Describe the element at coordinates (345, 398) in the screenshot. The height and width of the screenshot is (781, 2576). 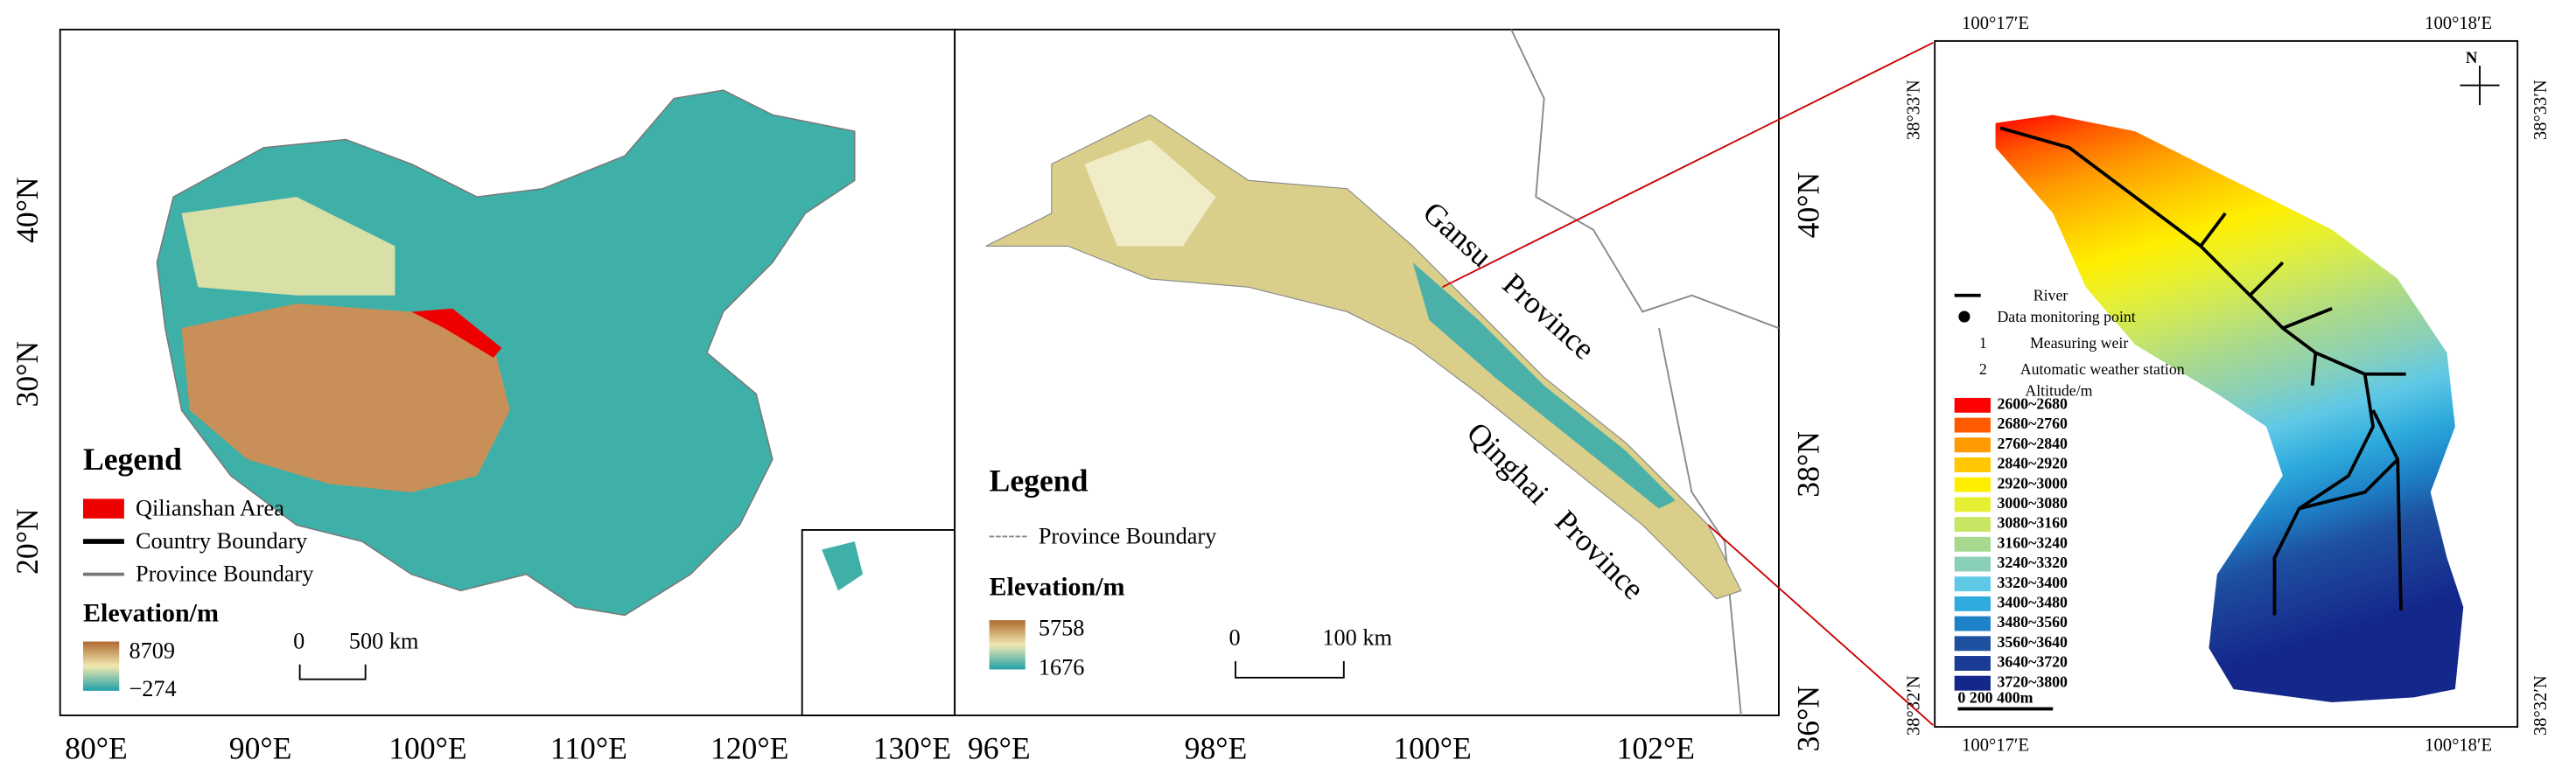
I see `plateau` at that location.